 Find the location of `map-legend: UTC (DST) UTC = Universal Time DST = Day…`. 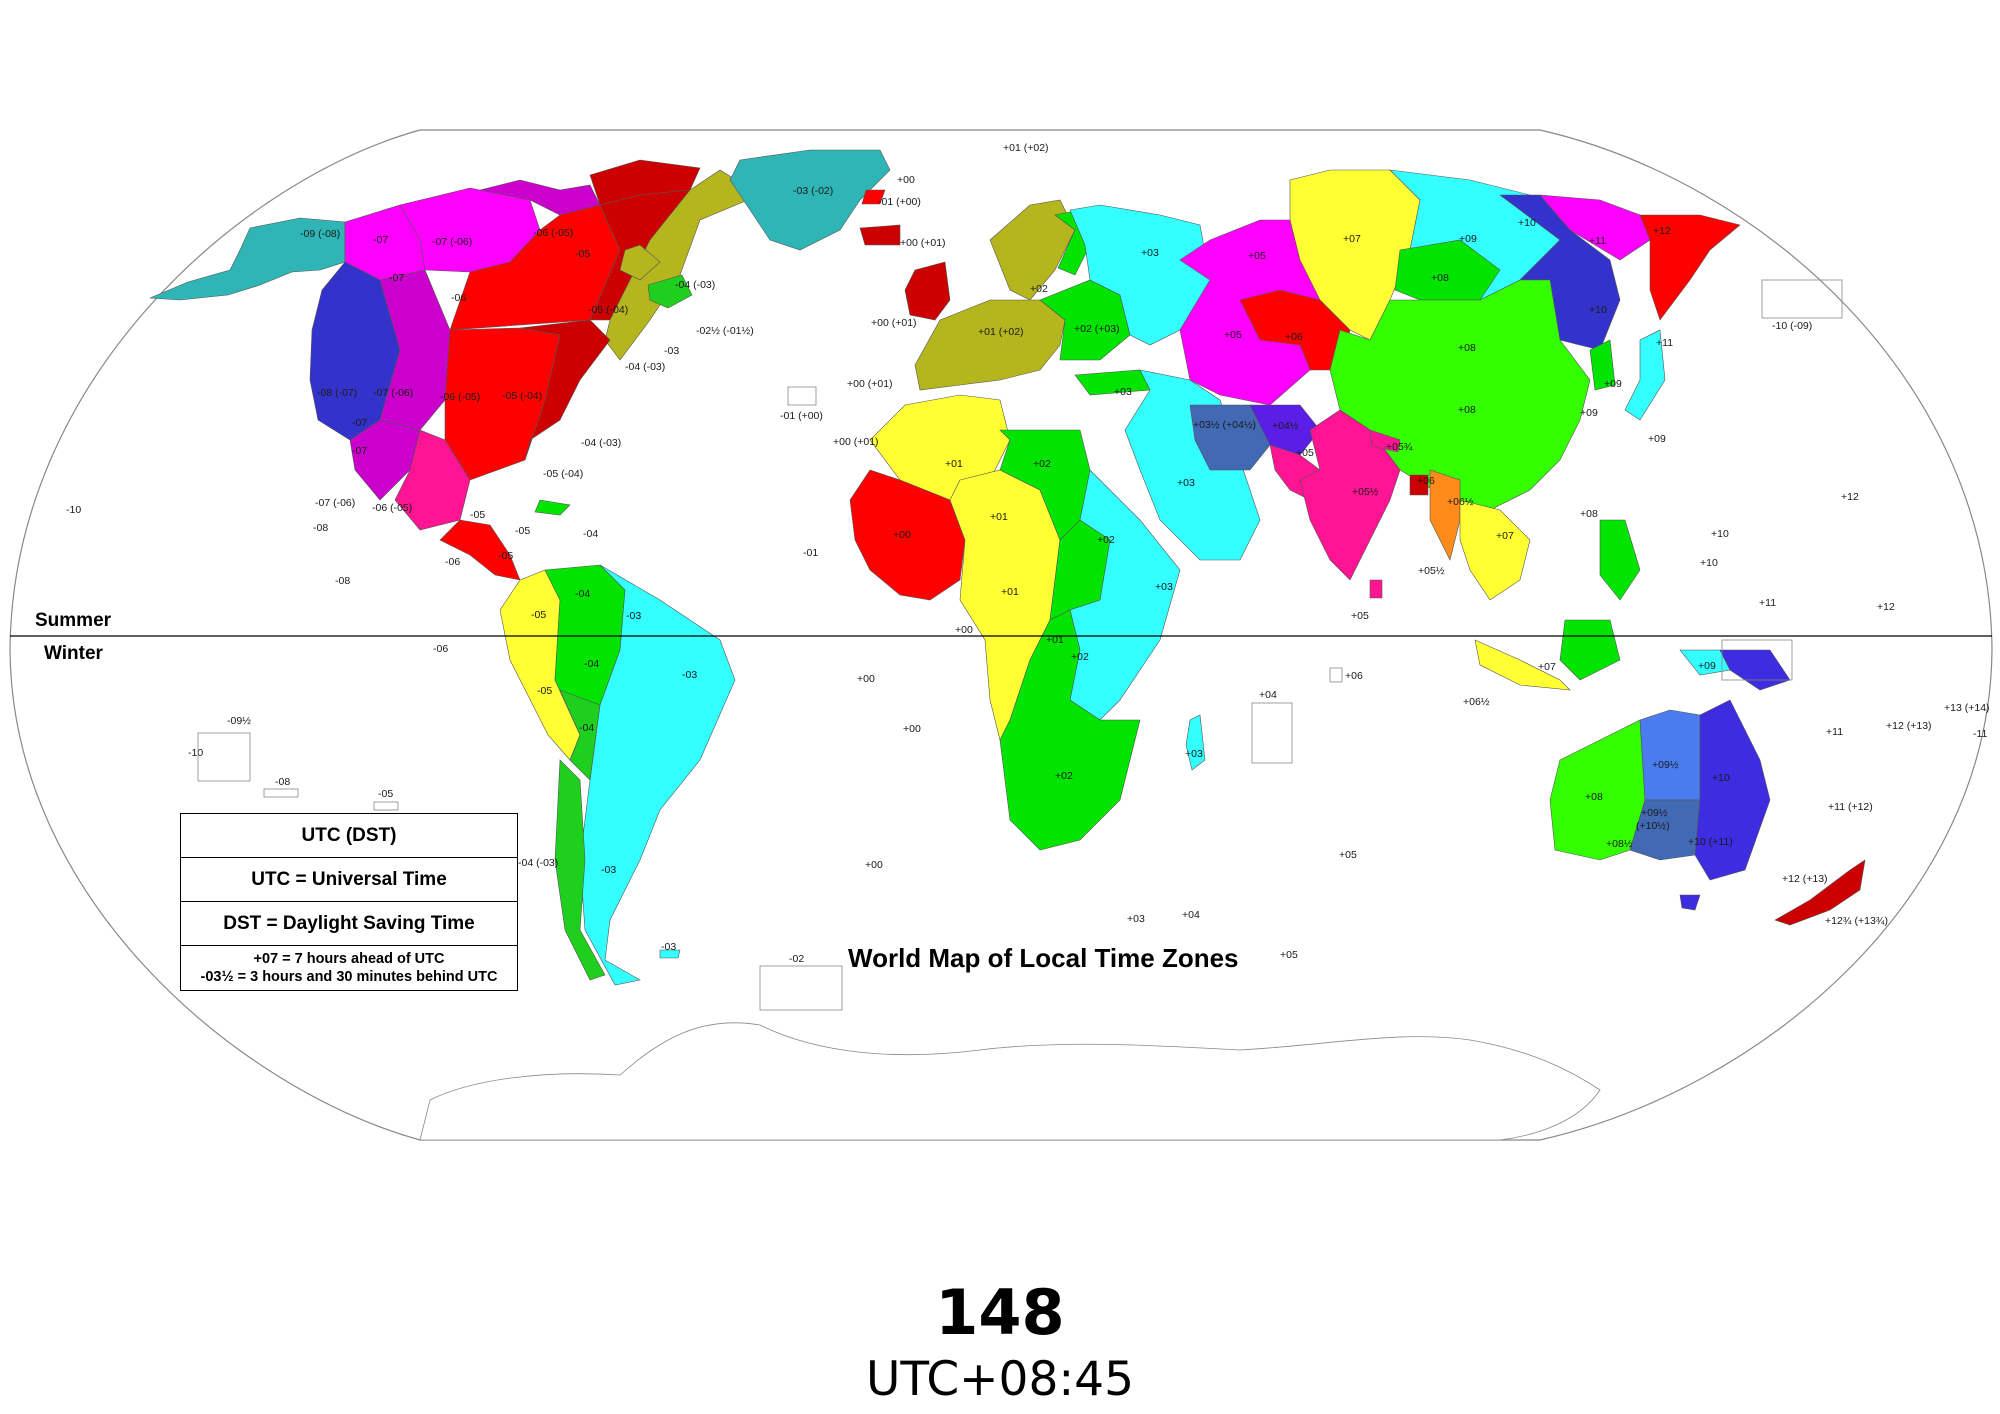

map-legend: UTC (DST) UTC = Universal Time DST = Day… is located at coordinates (349, 902).